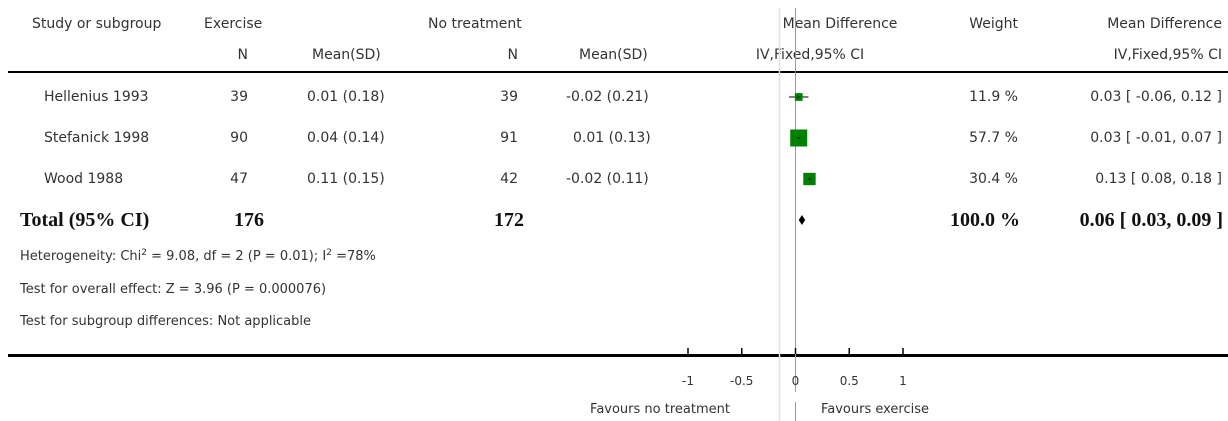  Describe the element at coordinates (660, 410) in the screenshot. I see `favours-left-label: Favours no treatment` at that location.